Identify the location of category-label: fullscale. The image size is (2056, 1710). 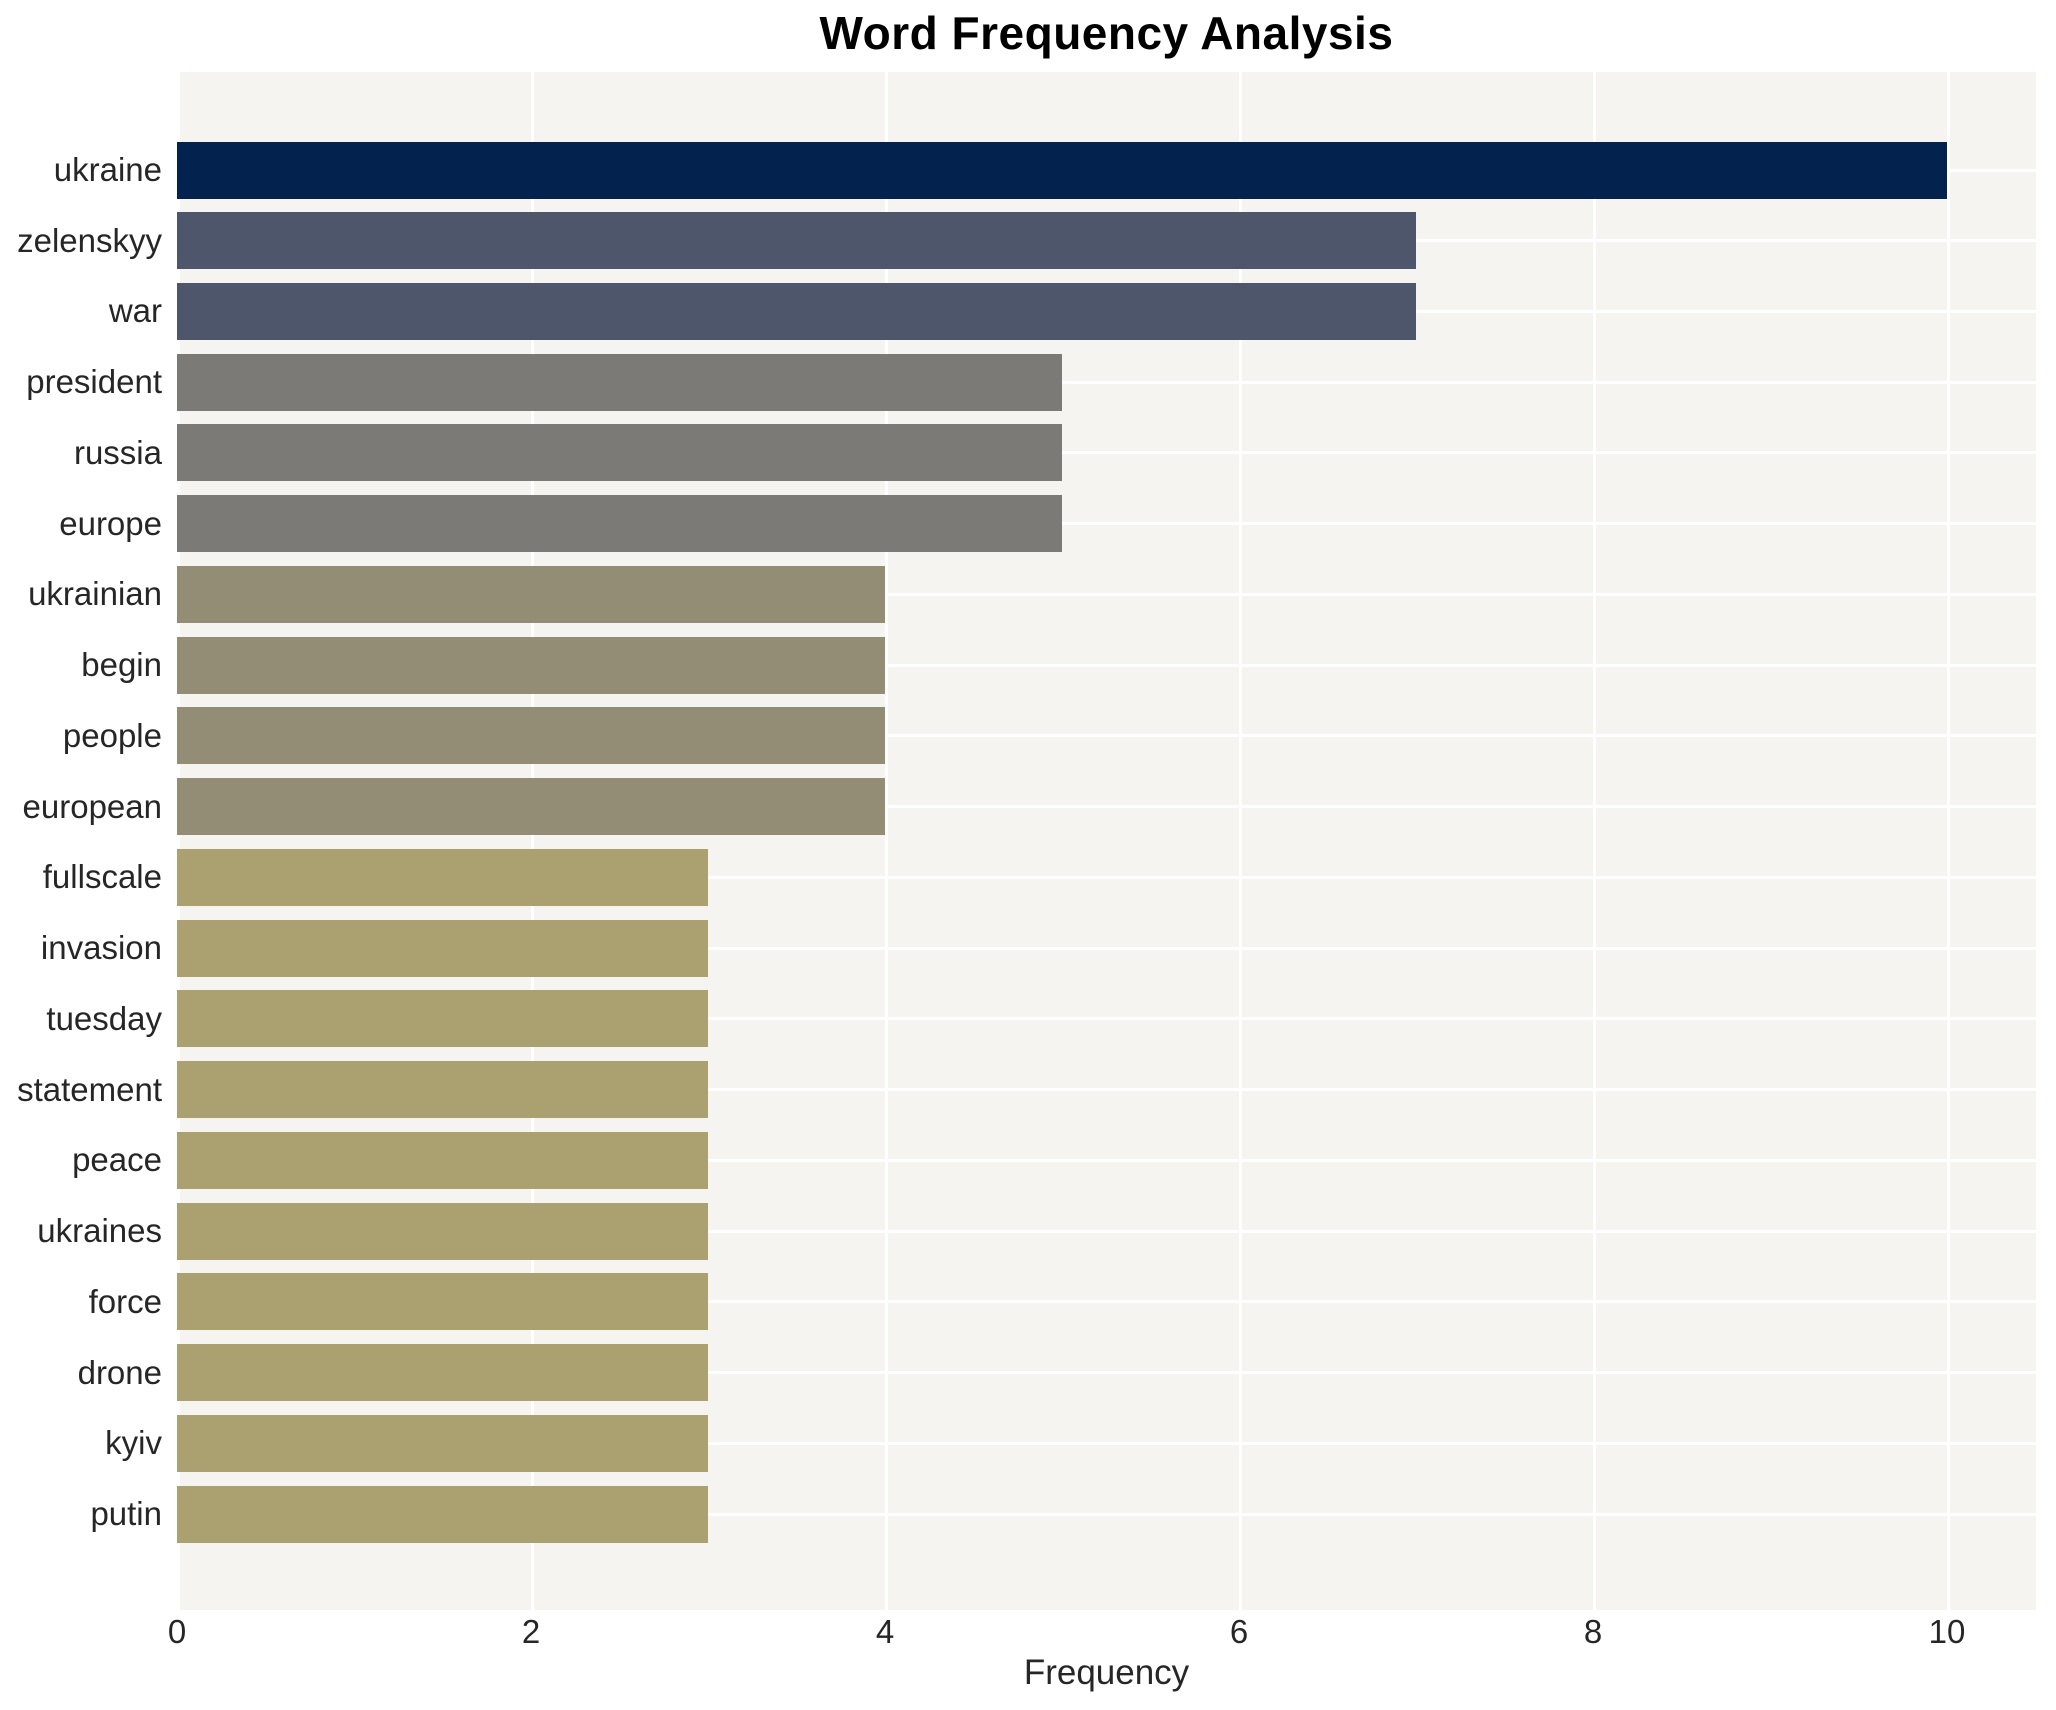
(102, 876).